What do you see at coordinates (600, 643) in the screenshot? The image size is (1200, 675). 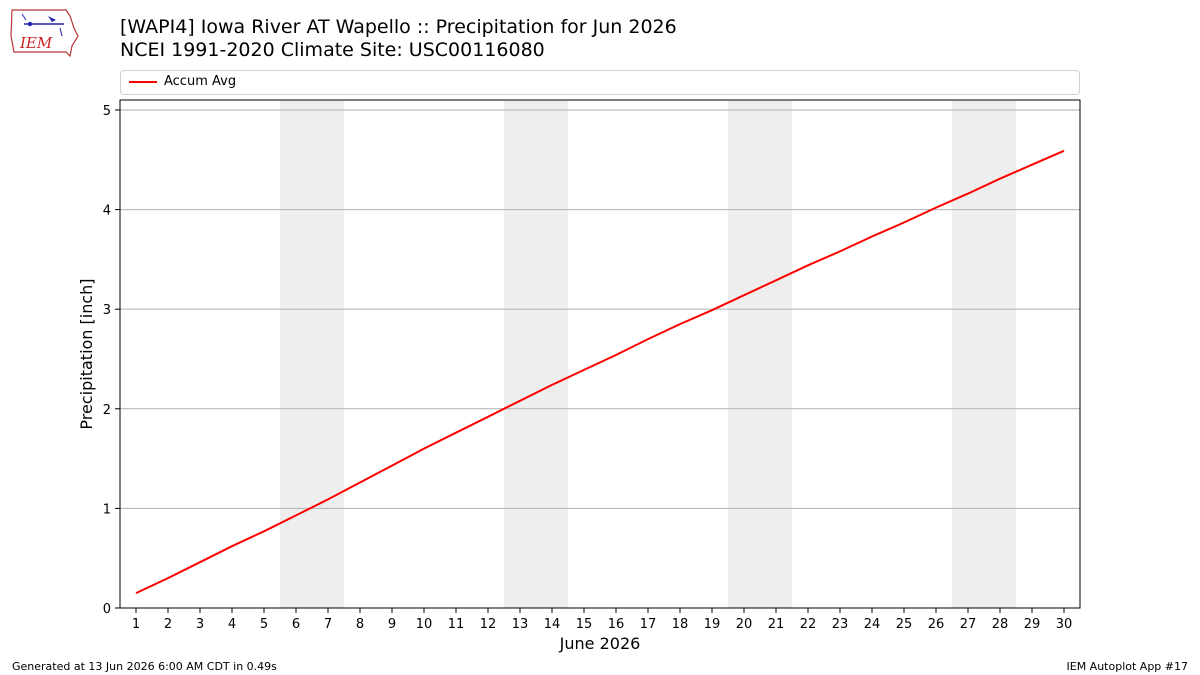 I see `x-axis-label: June 2026` at bounding box center [600, 643].